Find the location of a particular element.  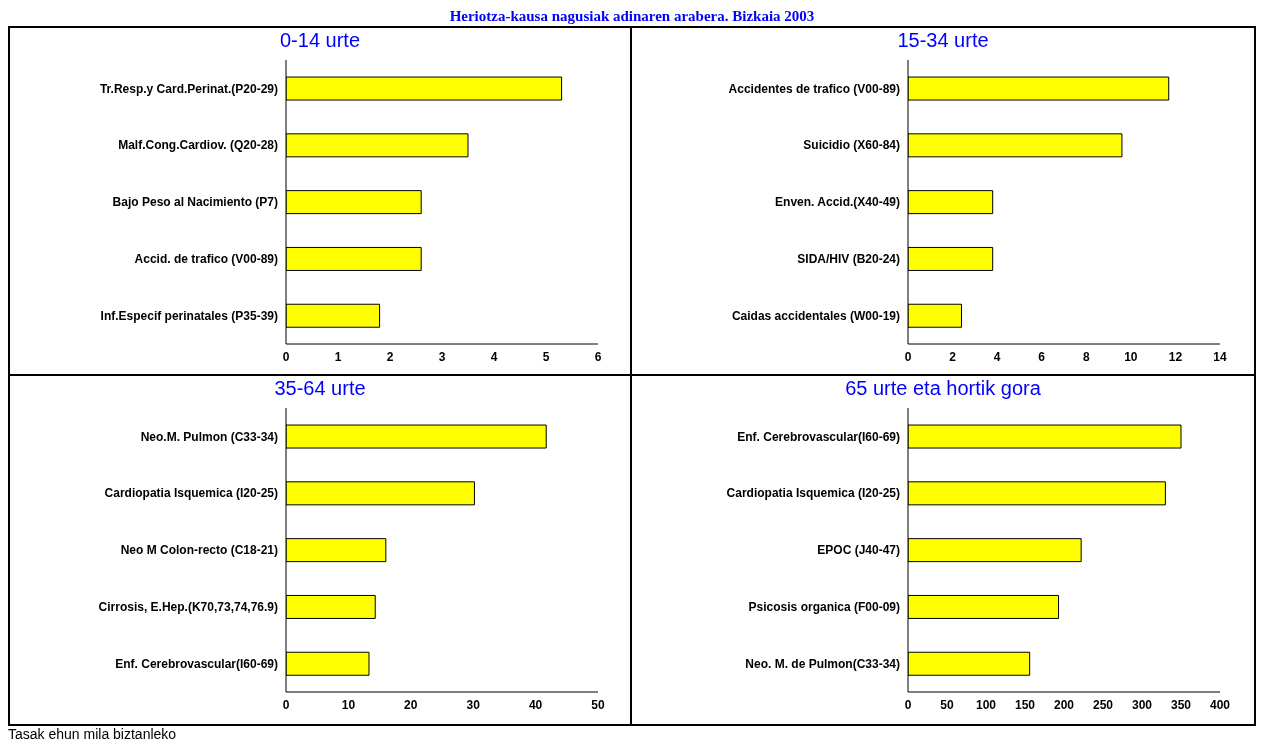

y-tick-label: SIDA/HIV (B20-24) is located at coordinates (848, 259).